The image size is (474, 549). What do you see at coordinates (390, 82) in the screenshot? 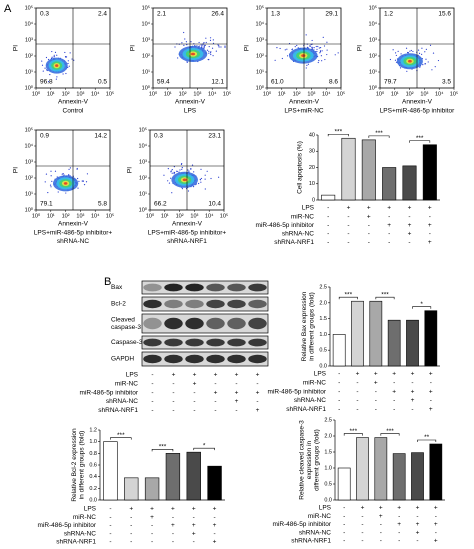
I see `quadrant-value: 79.7` at bounding box center [390, 82].